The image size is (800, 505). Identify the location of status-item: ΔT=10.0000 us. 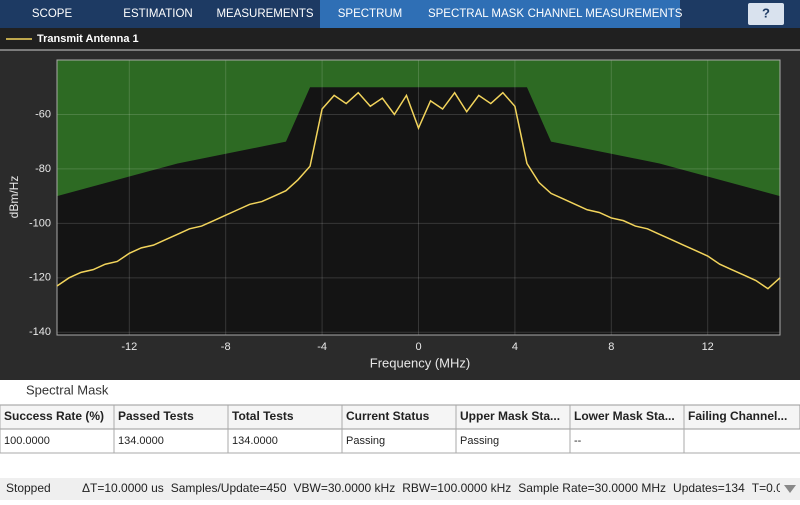
(123, 488).